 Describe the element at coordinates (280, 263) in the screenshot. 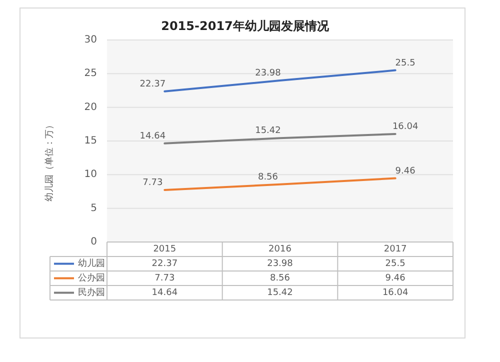

I see `data-table-cell: 23.98` at that location.